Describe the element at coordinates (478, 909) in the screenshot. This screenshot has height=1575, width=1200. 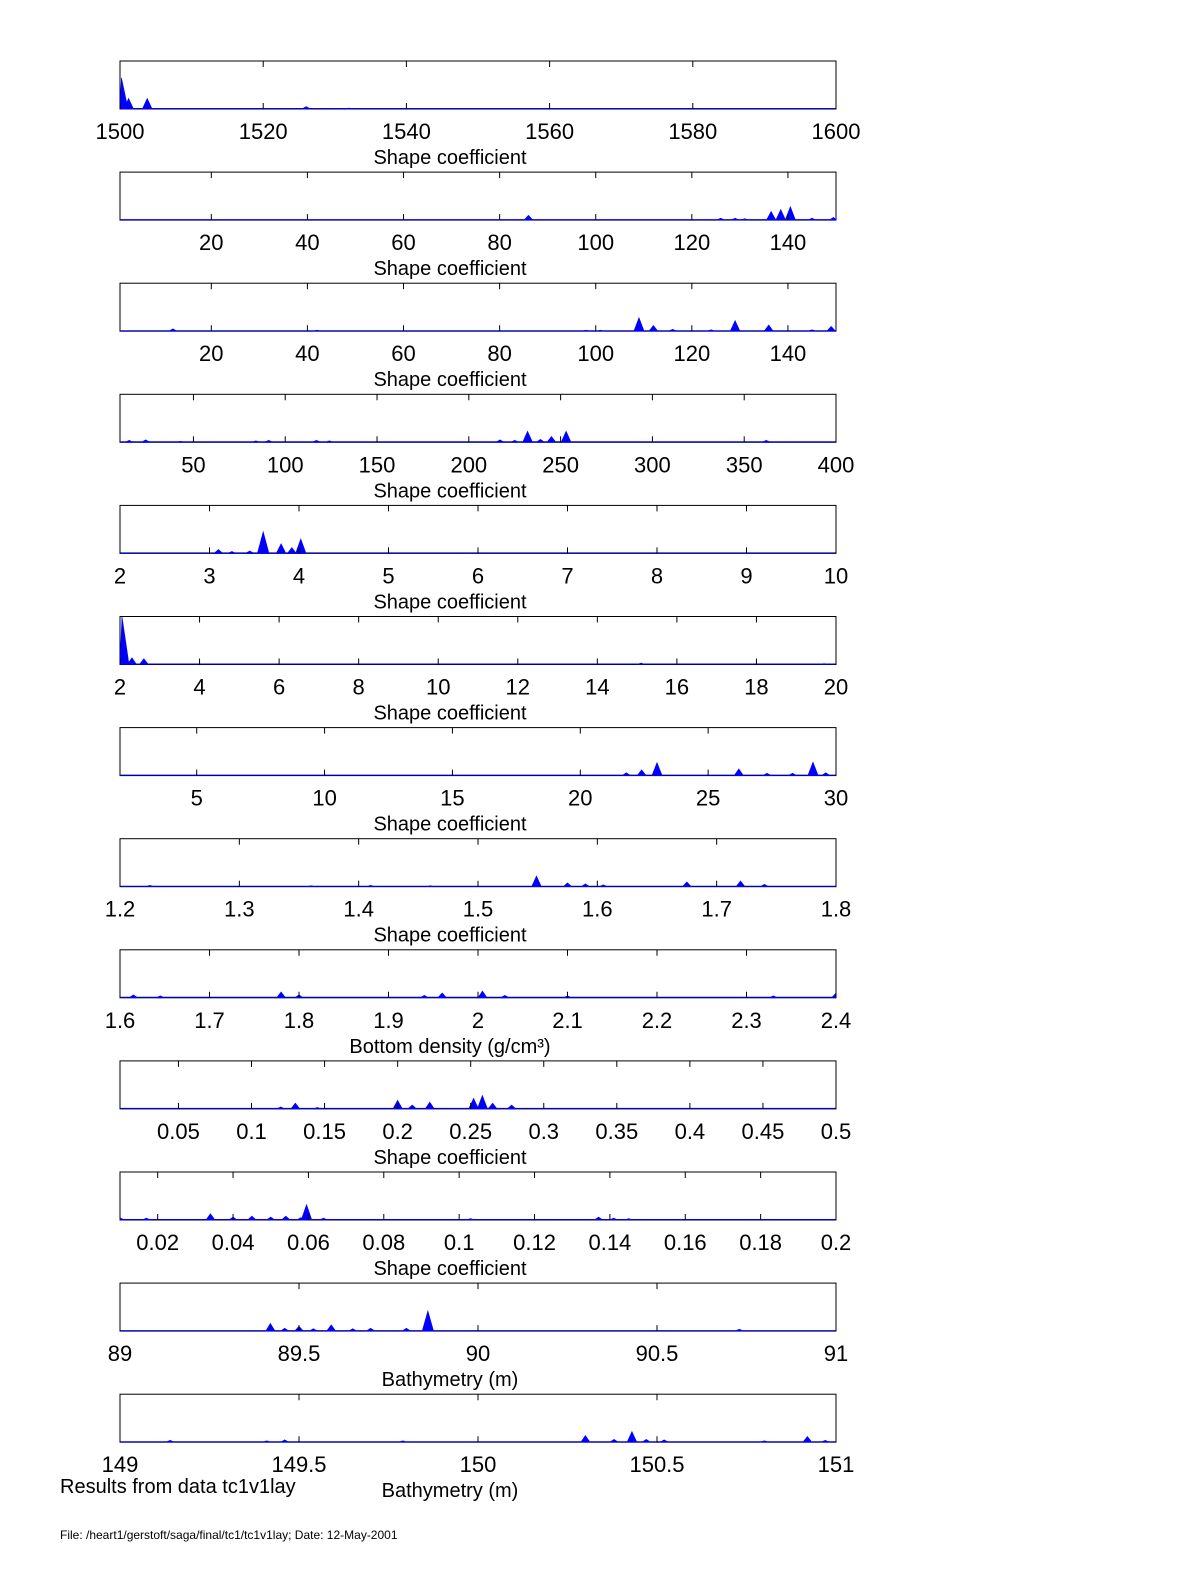
I see `tick-label: 1.5` at that location.